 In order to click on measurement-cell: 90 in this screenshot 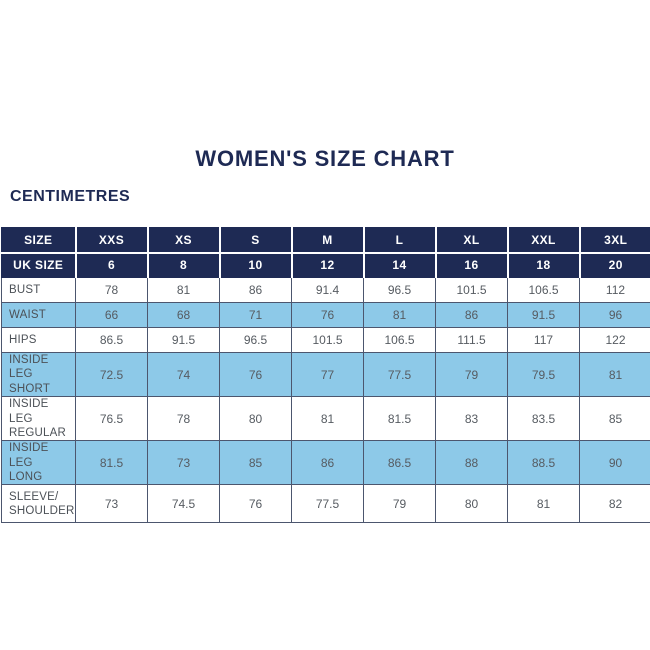, I will do `click(614, 463)`.